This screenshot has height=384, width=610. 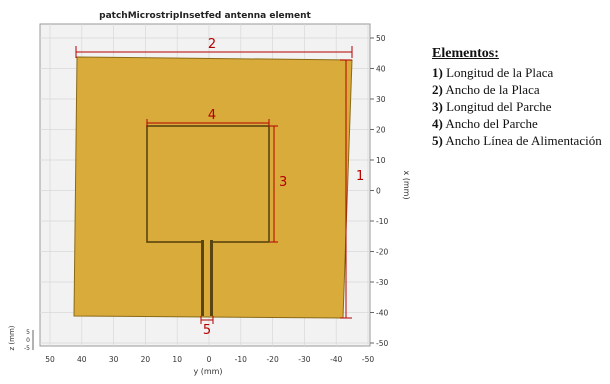 What do you see at coordinates (207, 277) in the screenshot?
I see `feed-line` at bounding box center [207, 277].